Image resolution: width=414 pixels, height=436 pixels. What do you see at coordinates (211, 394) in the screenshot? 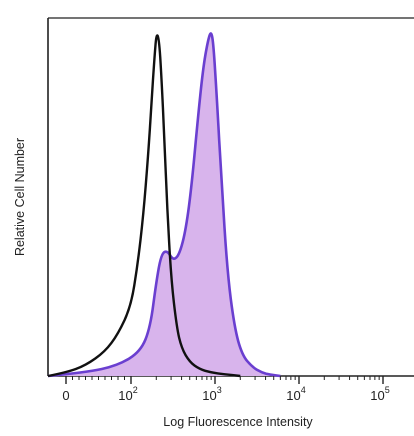
I see `x-tick-label: 10³` at bounding box center [211, 394].